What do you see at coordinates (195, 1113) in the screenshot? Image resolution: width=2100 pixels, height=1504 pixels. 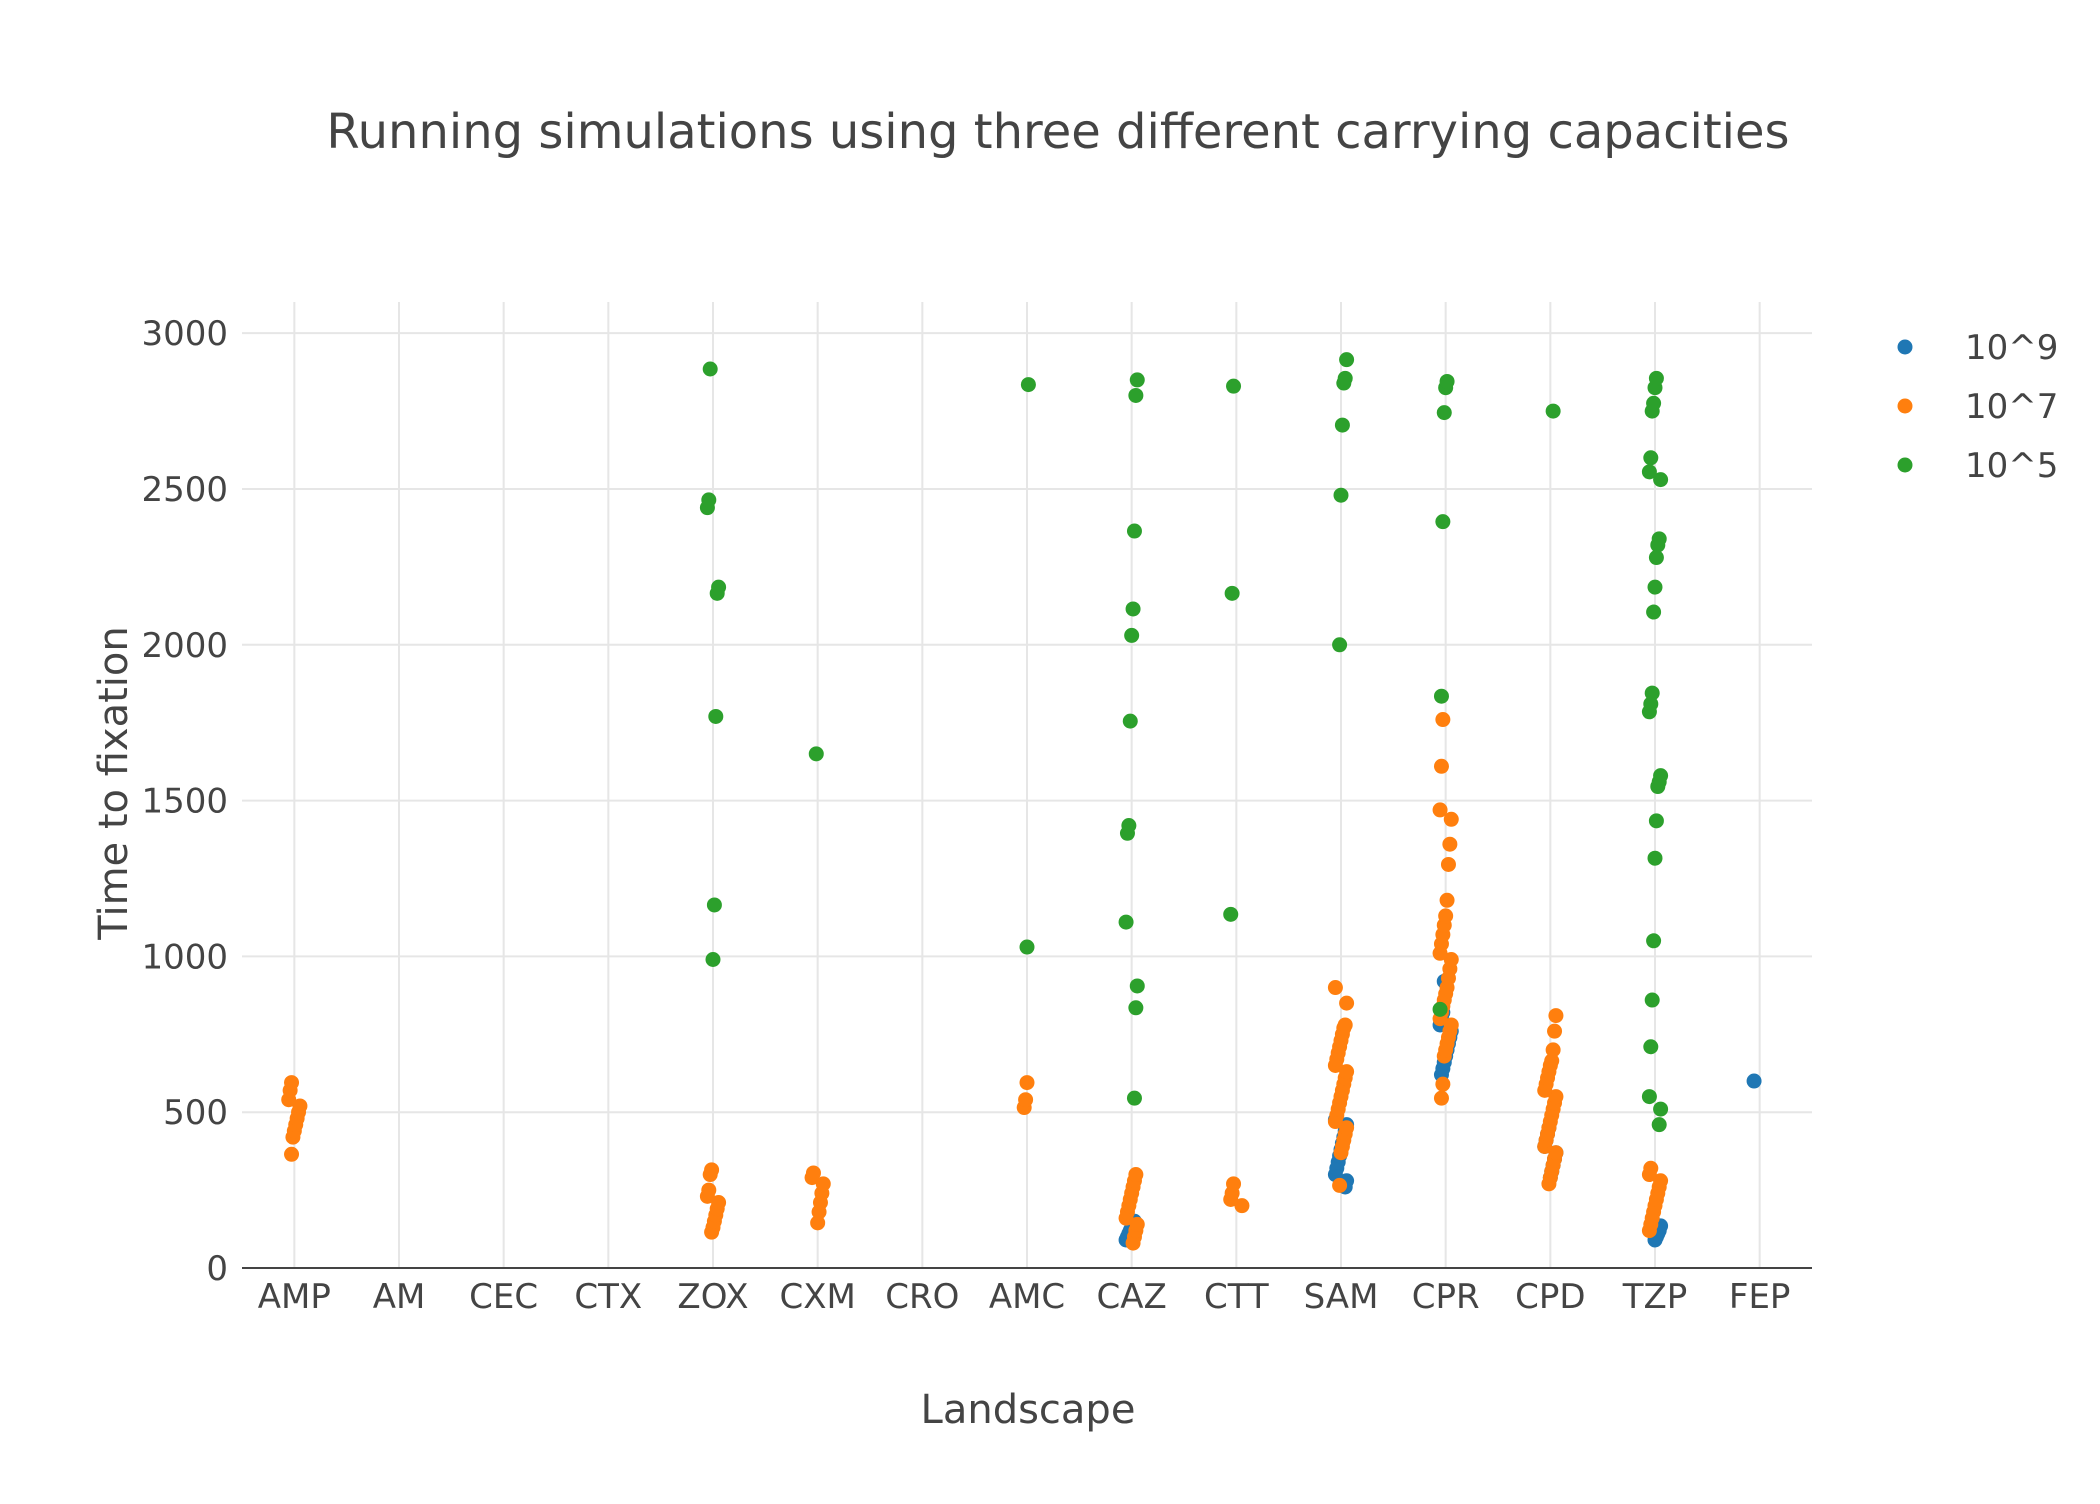 I see `y-tick-label: 500` at bounding box center [195, 1113].